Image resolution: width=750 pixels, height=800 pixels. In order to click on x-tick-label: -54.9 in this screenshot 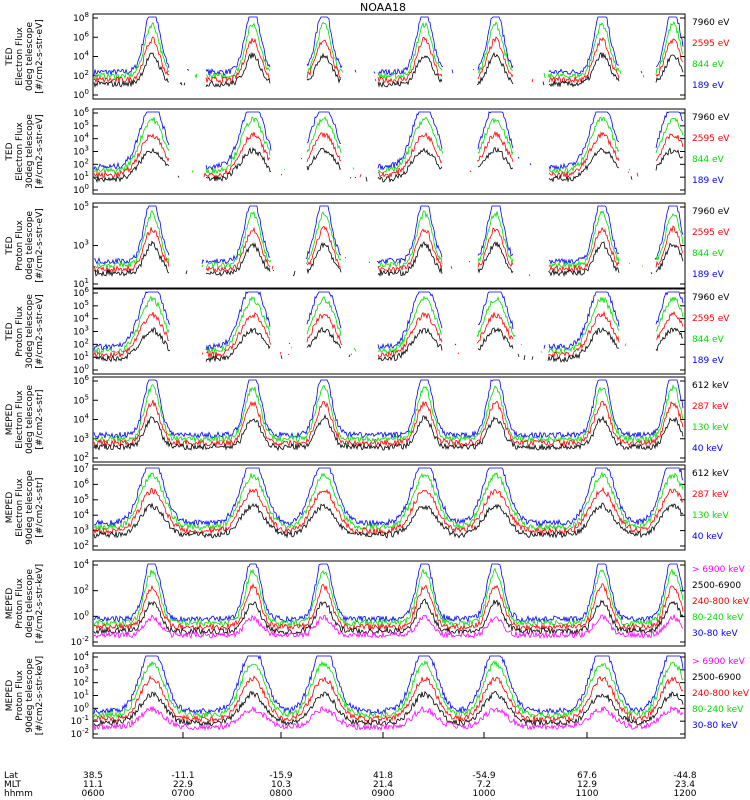, I will do `click(484, 776)`.